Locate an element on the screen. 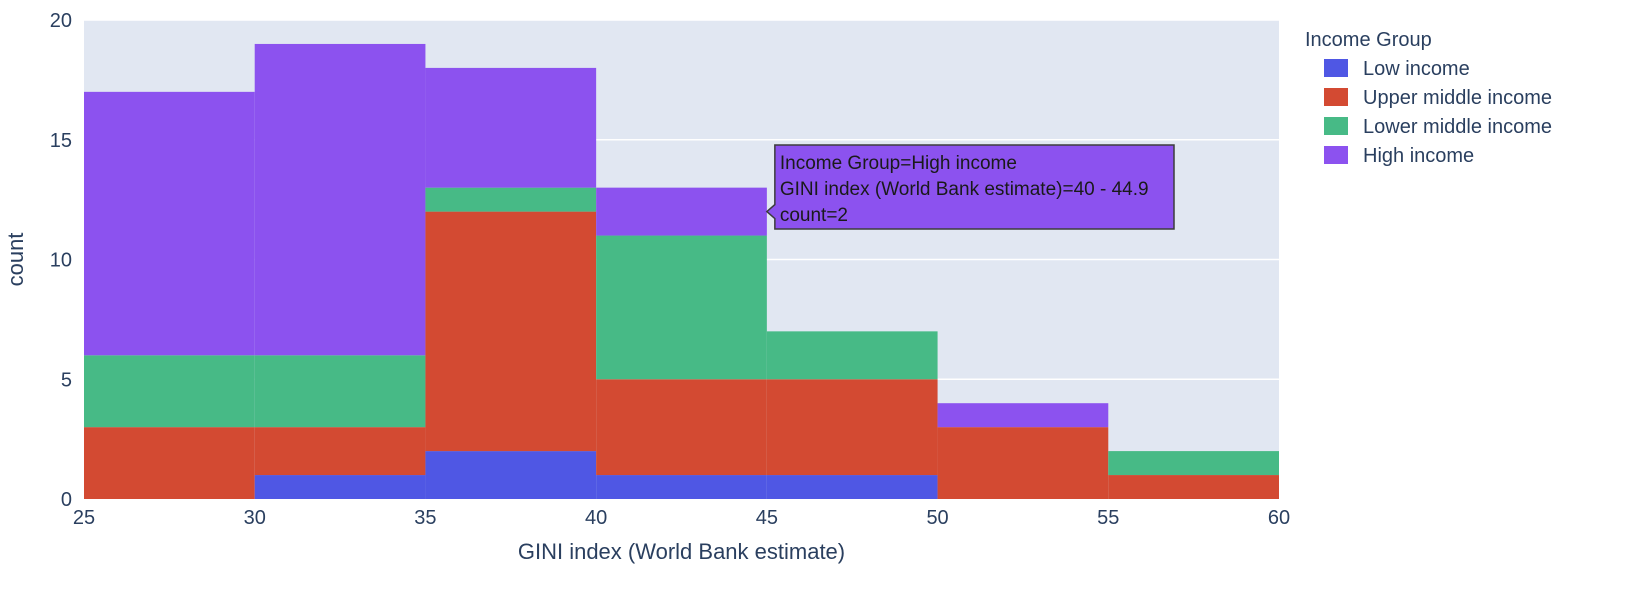 This screenshot has width=1650, height=606. legend-item-label: High income is located at coordinates (1418, 156).